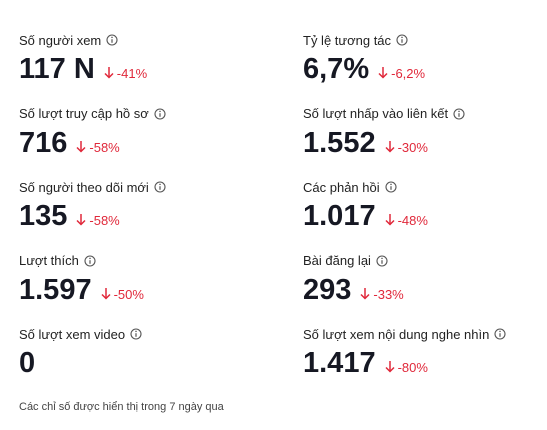  Describe the element at coordinates (84, 187) in the screenshot. I see `metric-label: Số người theo dõi mới` at that location.